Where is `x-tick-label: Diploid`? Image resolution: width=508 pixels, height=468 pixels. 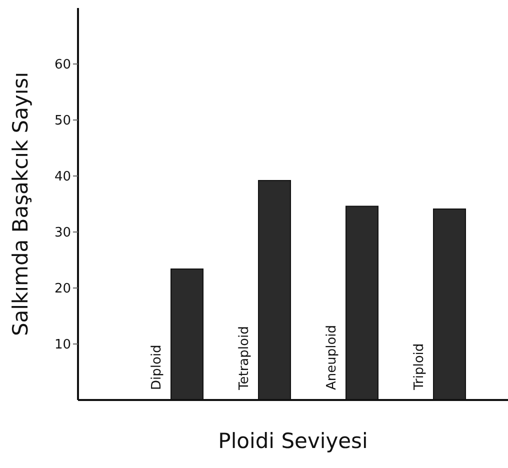
x-tick-label: Diploid is located at coordinates (156, 367).